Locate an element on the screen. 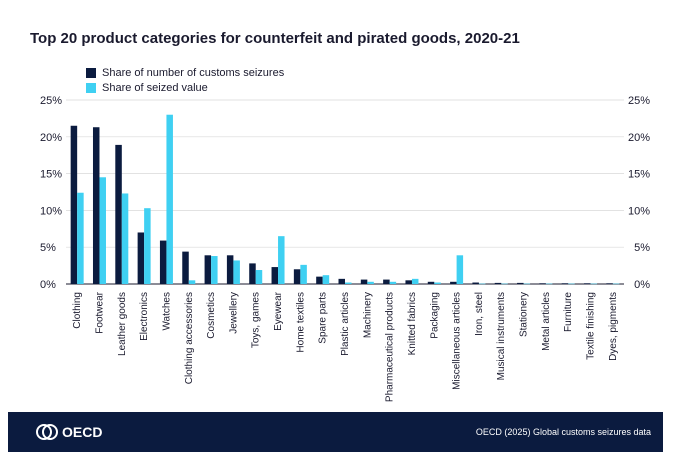  oecd-logo-text: OECD is located at coordinates (82, 432).